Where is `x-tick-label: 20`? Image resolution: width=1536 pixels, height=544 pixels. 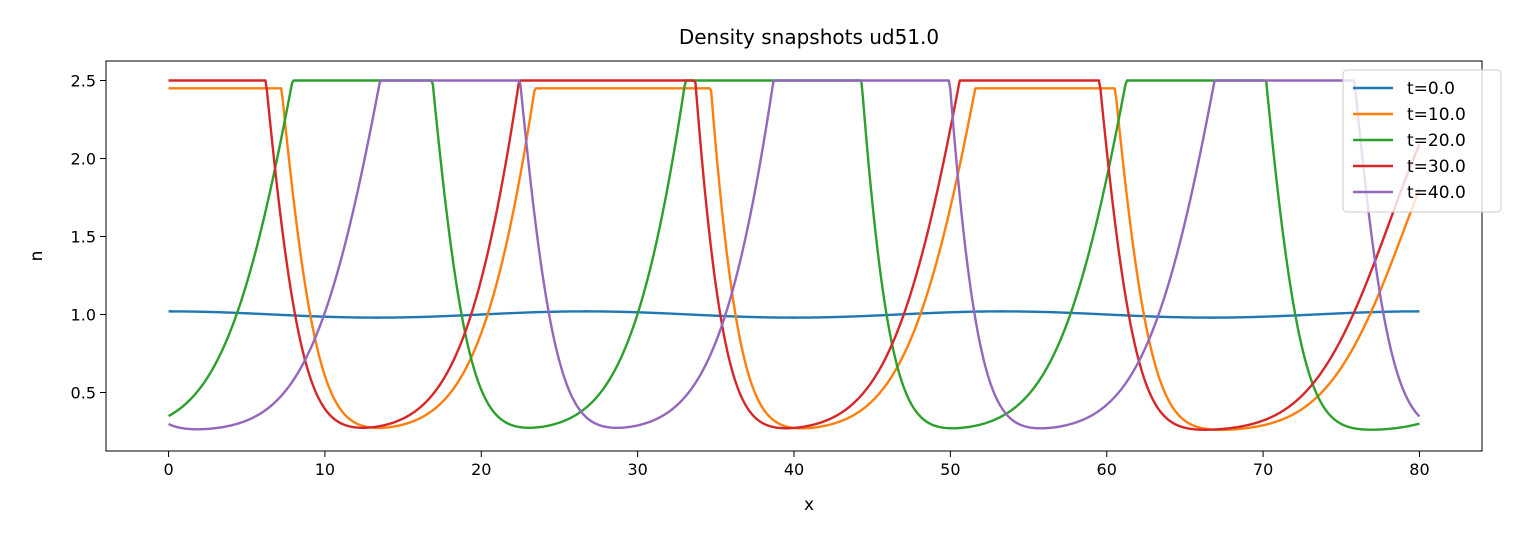
x-tick-label: 20 is located at coordinates (481, 469).